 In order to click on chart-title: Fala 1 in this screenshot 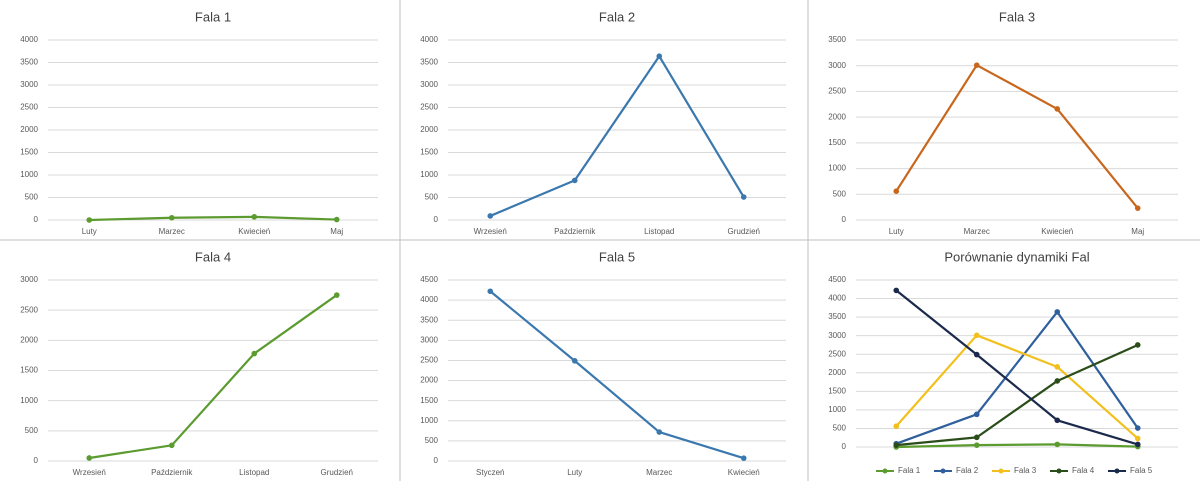, I will do `click(213, 16)`.